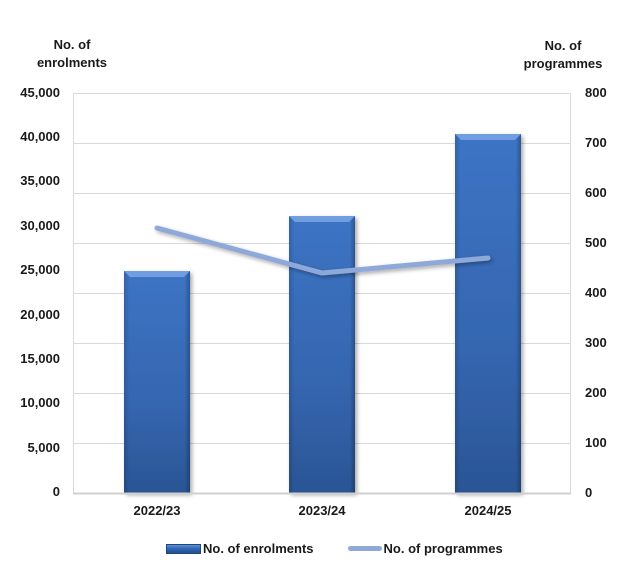  What do you see at coordinates (596, 242) in the screenshot?
I see `right-tick: 500` at bounding box center [596, 242].